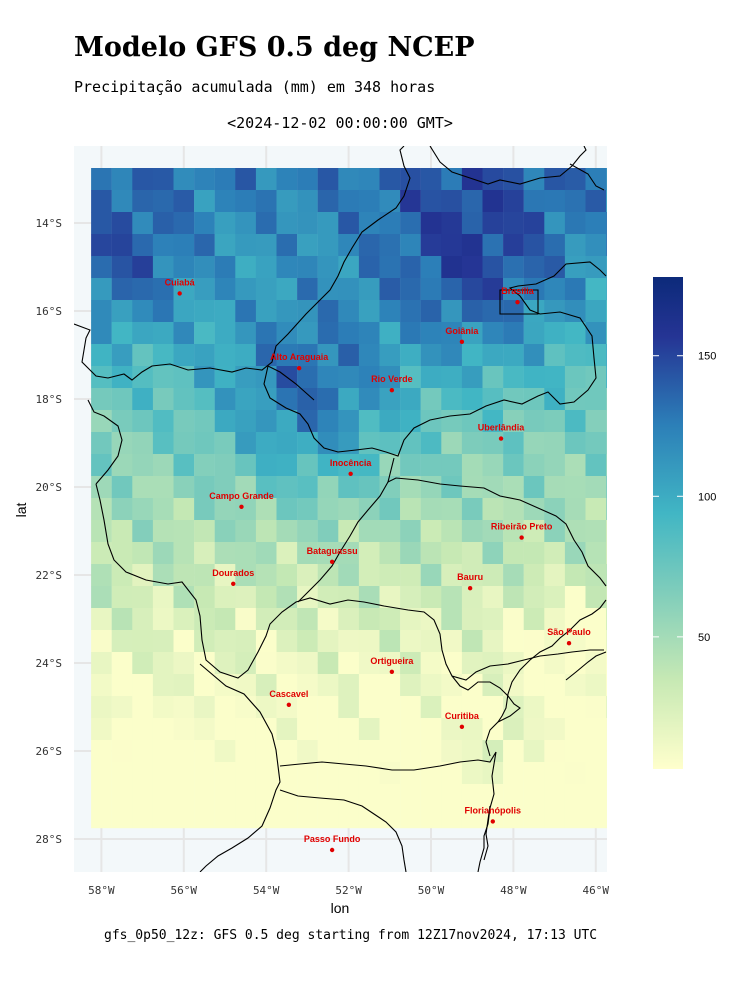 This screenshot has height=984, width=748. What do you see at coordinates (462, 331) in the screenshot?
I see `city-label: Goiânia` at bounding box center [462, 331].